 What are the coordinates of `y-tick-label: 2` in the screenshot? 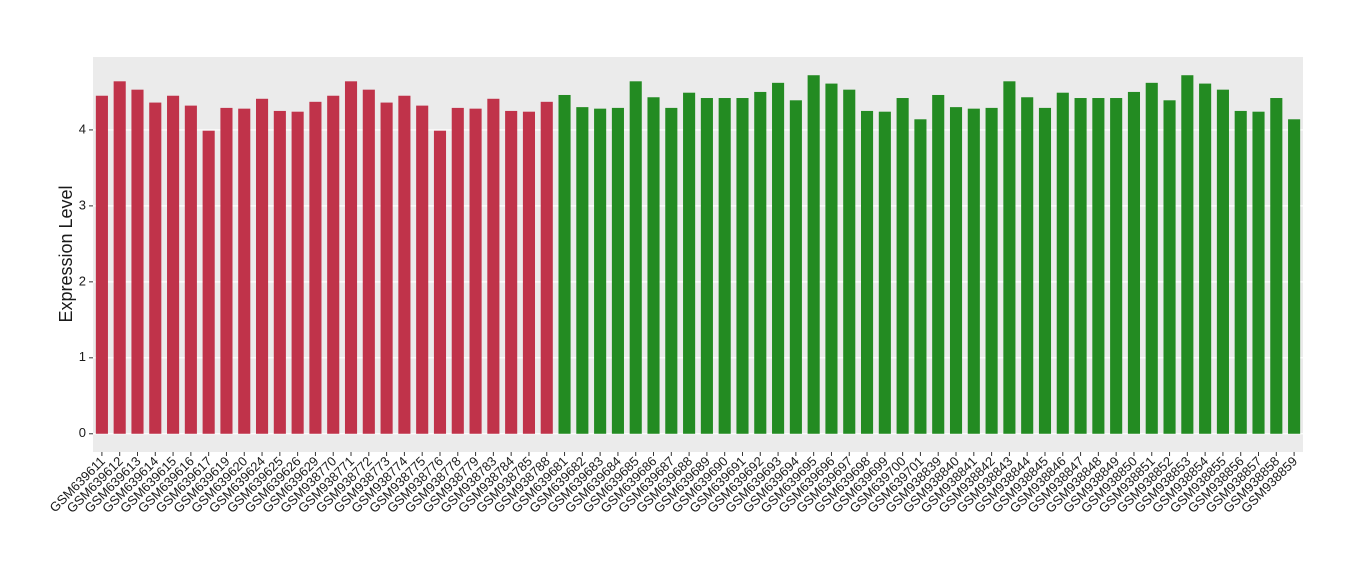 It's located at (82, 280).